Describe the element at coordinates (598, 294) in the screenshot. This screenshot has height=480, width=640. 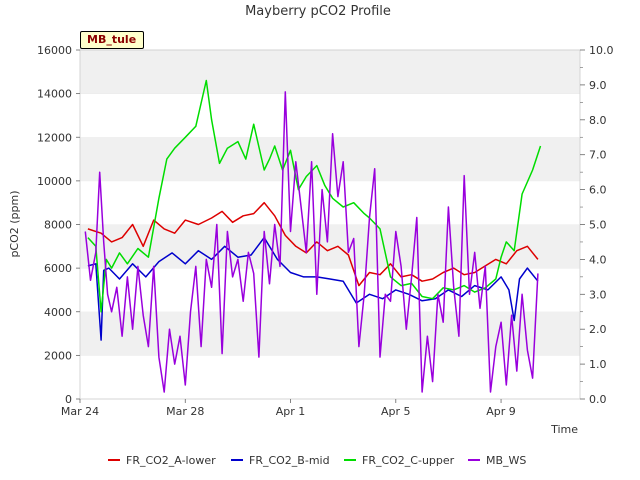
I see `y2-tick-label: 3.0` at that location.